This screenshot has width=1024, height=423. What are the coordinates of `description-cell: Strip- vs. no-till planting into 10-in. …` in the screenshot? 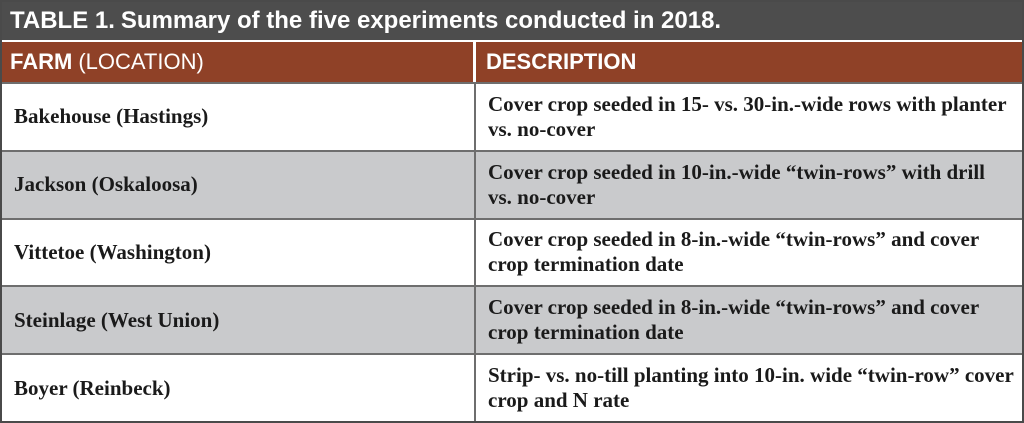 It's located at (751, 388).